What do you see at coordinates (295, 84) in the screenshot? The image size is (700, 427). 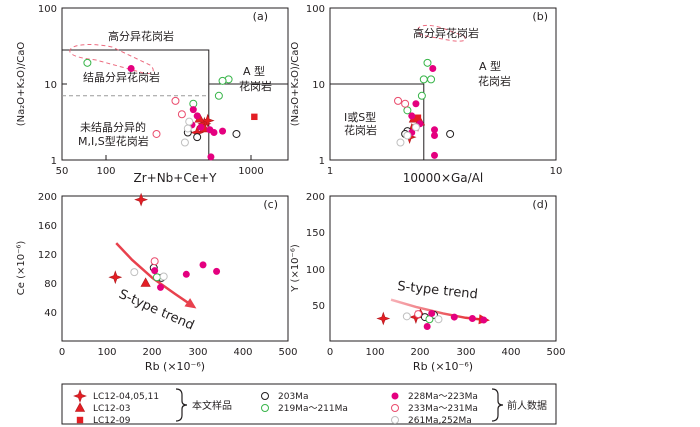 I see `panel-b-ylabel: (Na₂O+K₂O)/CaO` at bounding box center [295, 84].